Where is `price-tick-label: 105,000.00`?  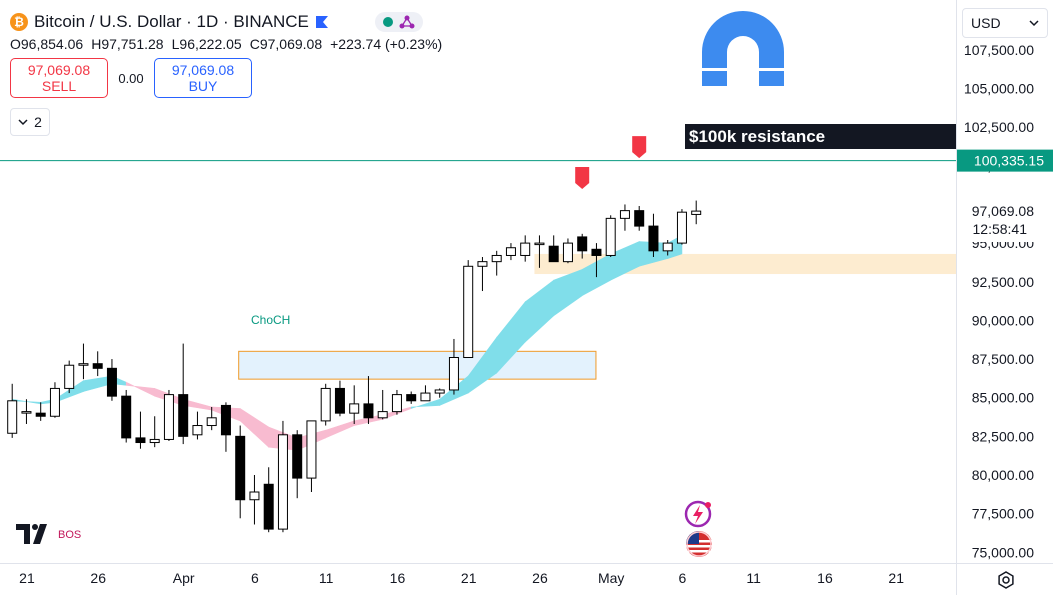 price-tick-label: 105,000.00 is located at coordinates (999, 89).